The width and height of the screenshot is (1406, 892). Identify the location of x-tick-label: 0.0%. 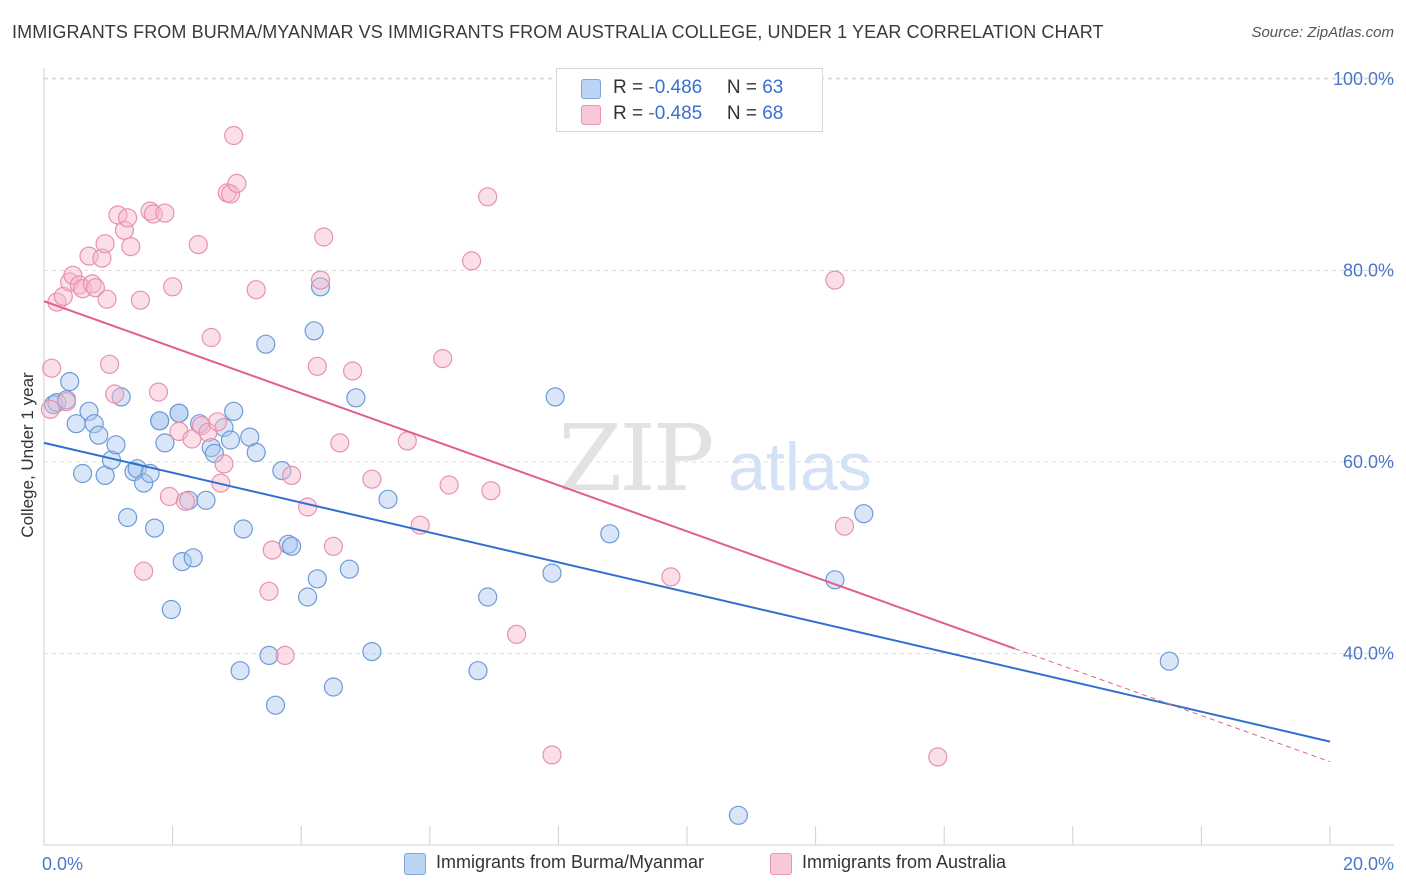
(62, 864).